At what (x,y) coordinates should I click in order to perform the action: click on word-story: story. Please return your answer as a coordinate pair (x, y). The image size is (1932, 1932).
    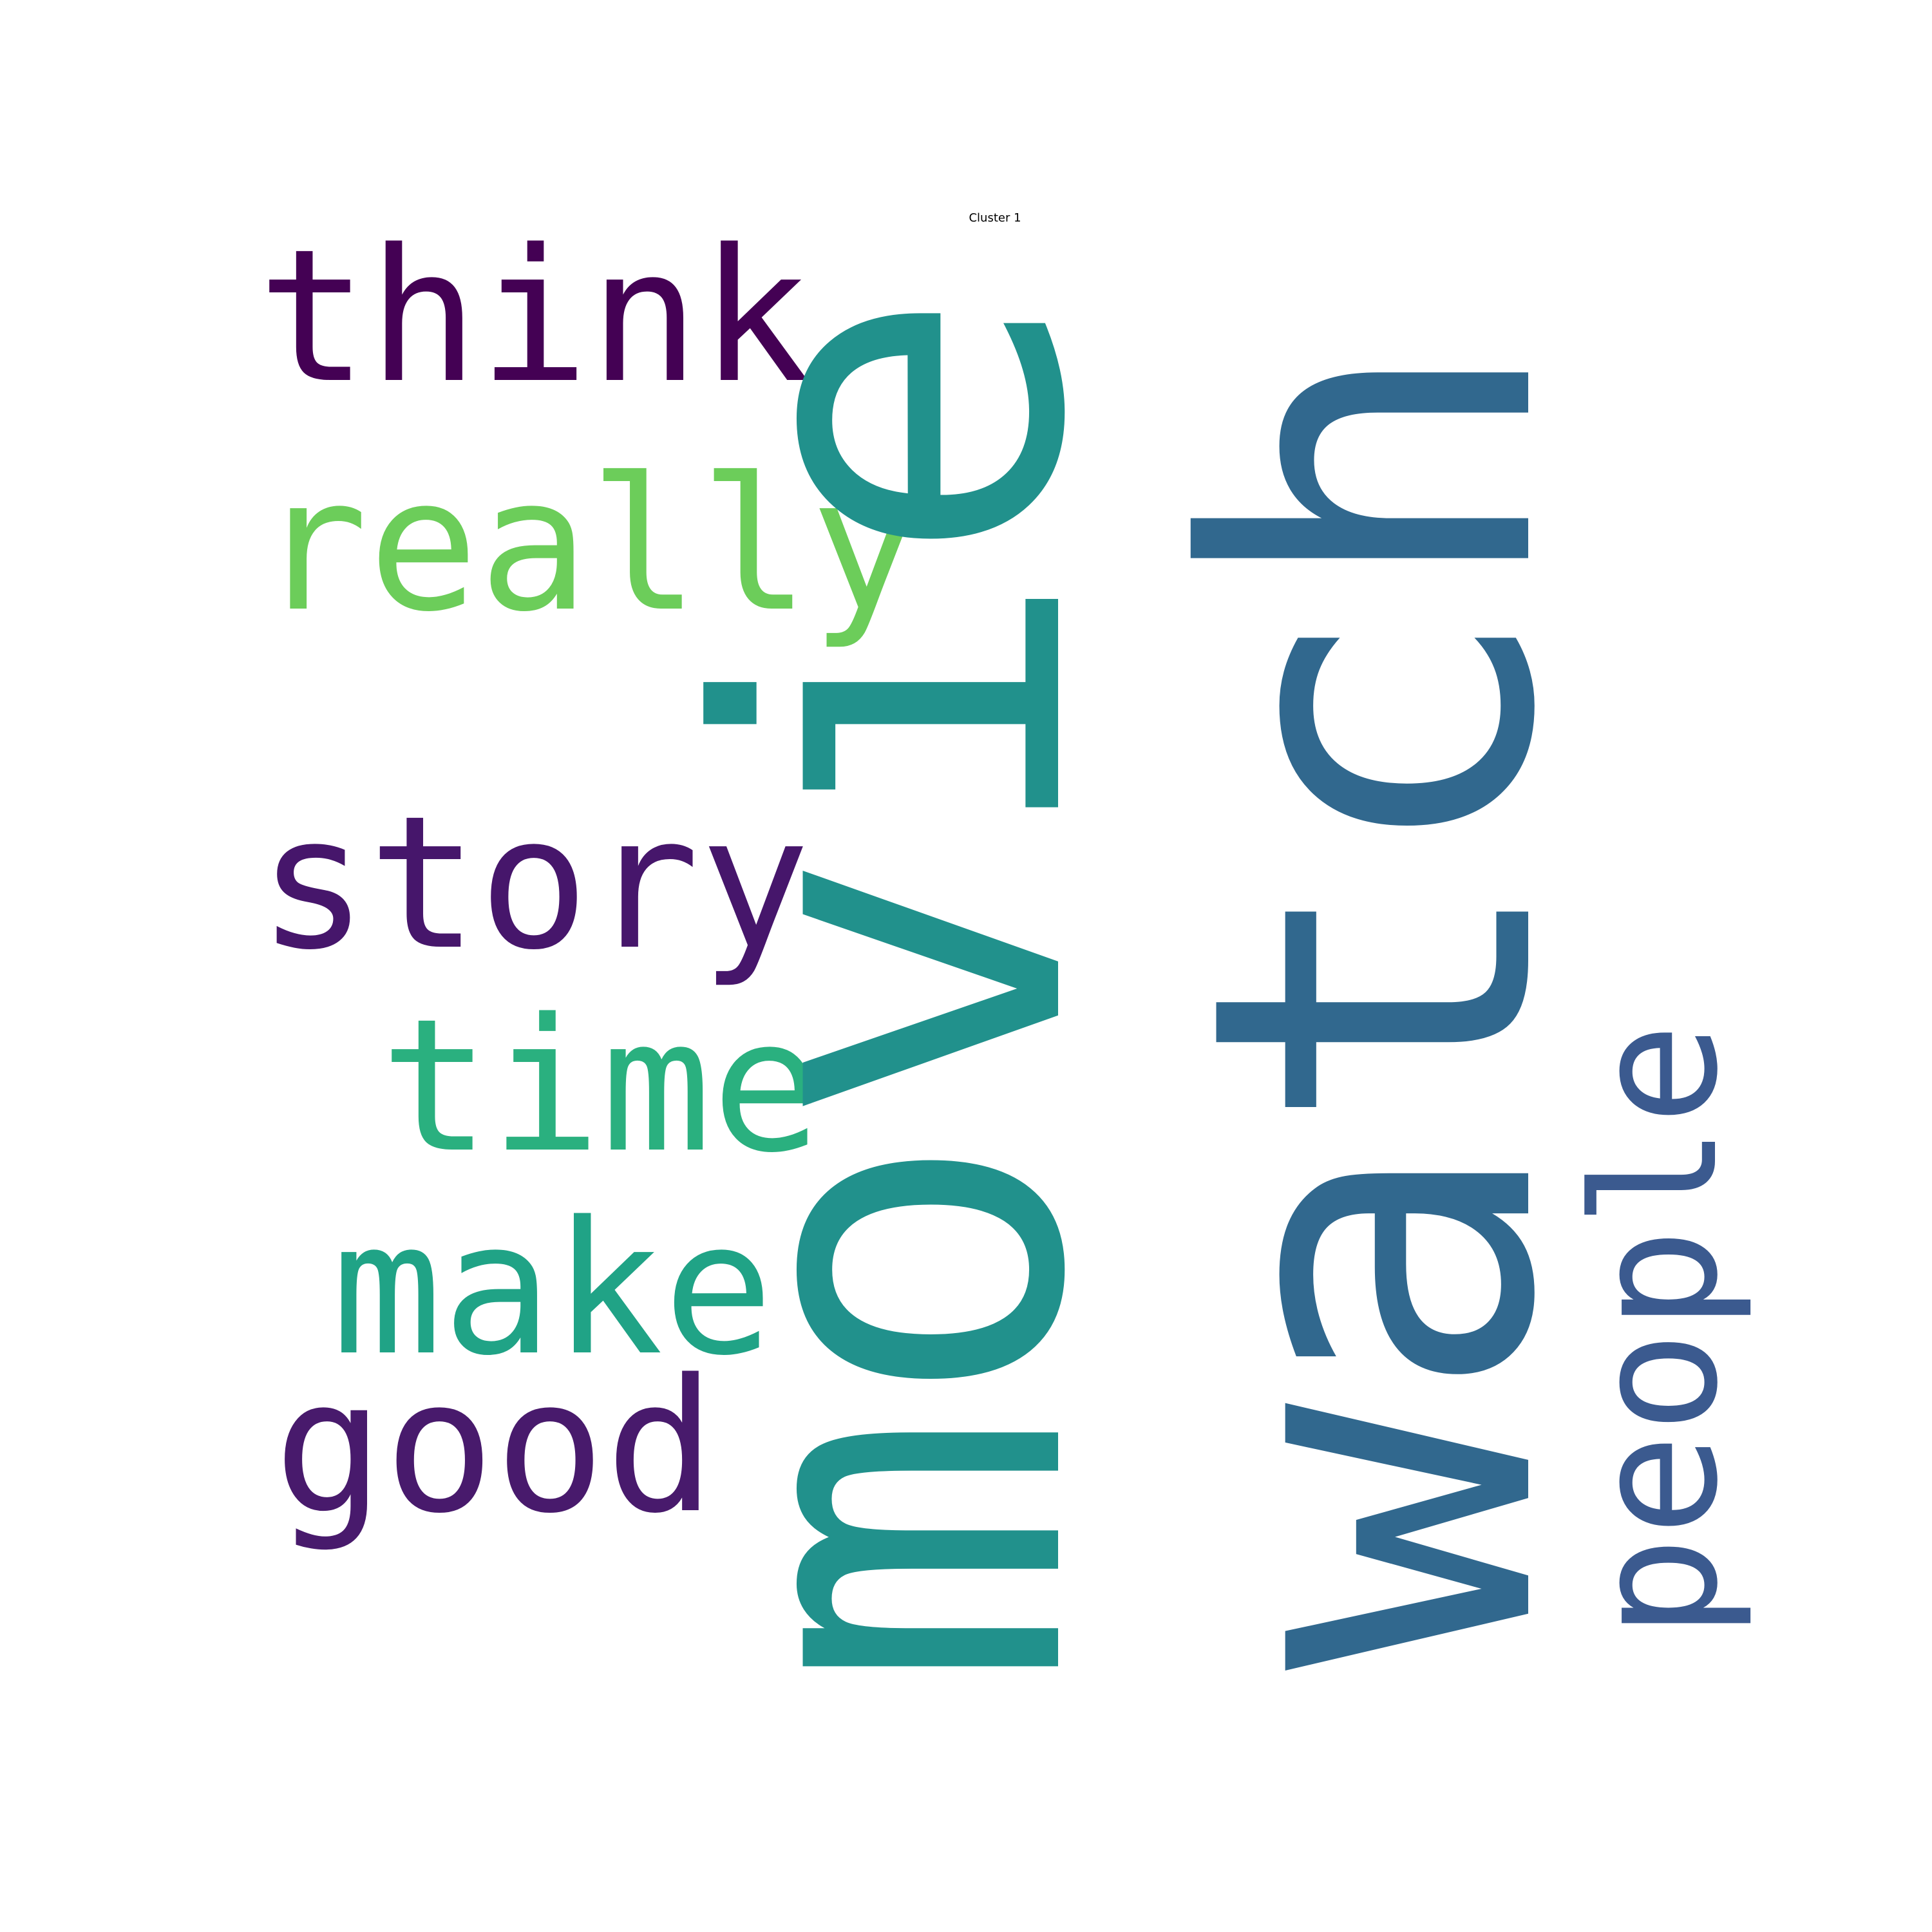
    Looking at the image, I should click on (534, 883).